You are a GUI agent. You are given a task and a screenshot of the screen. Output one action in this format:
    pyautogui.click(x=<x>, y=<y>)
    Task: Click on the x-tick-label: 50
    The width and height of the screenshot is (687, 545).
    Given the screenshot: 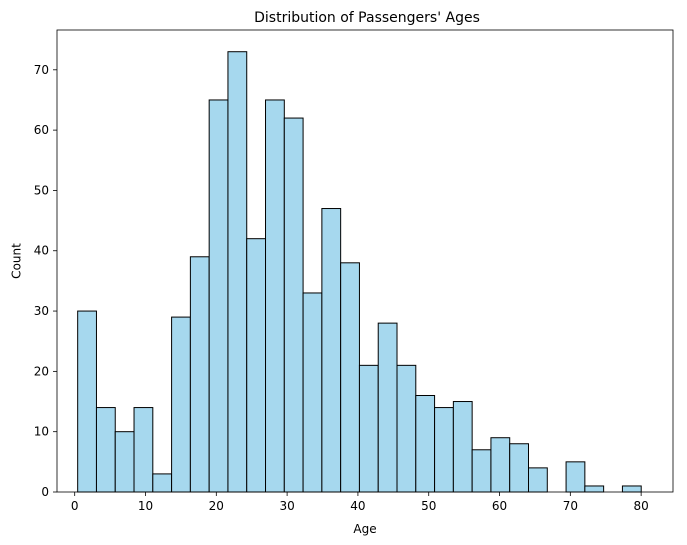 What is the action you would take?
    pyautogui.click(x=428, y=506)
    